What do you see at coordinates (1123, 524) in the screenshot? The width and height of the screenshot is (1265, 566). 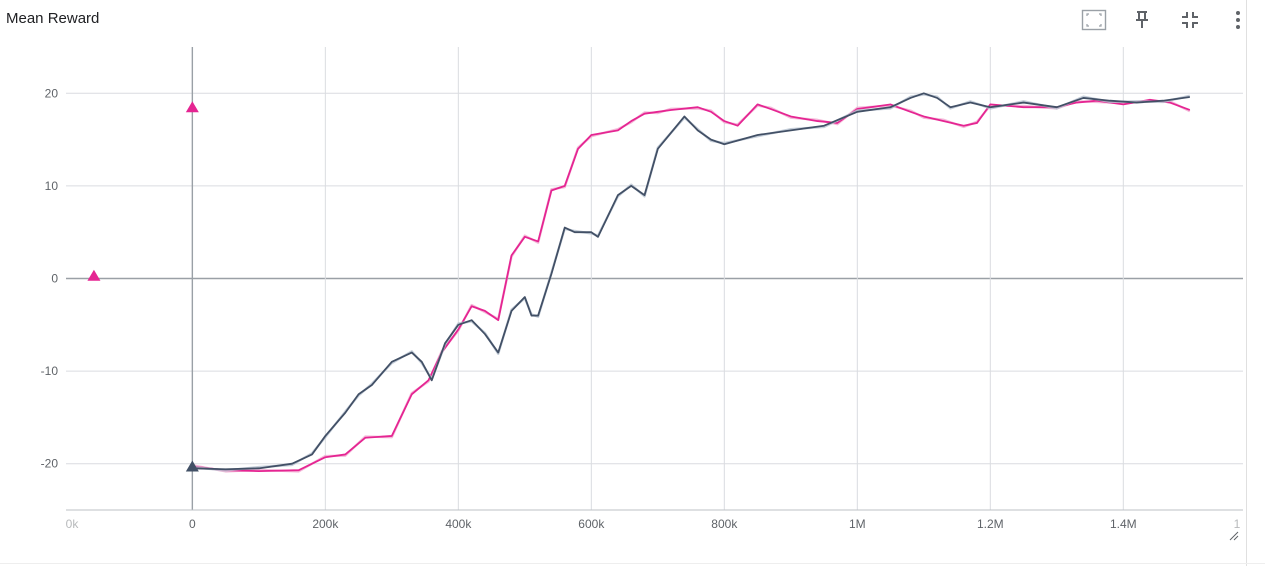 I see `x-tick-label: 1.4M` at bounding box center [1123, 524].